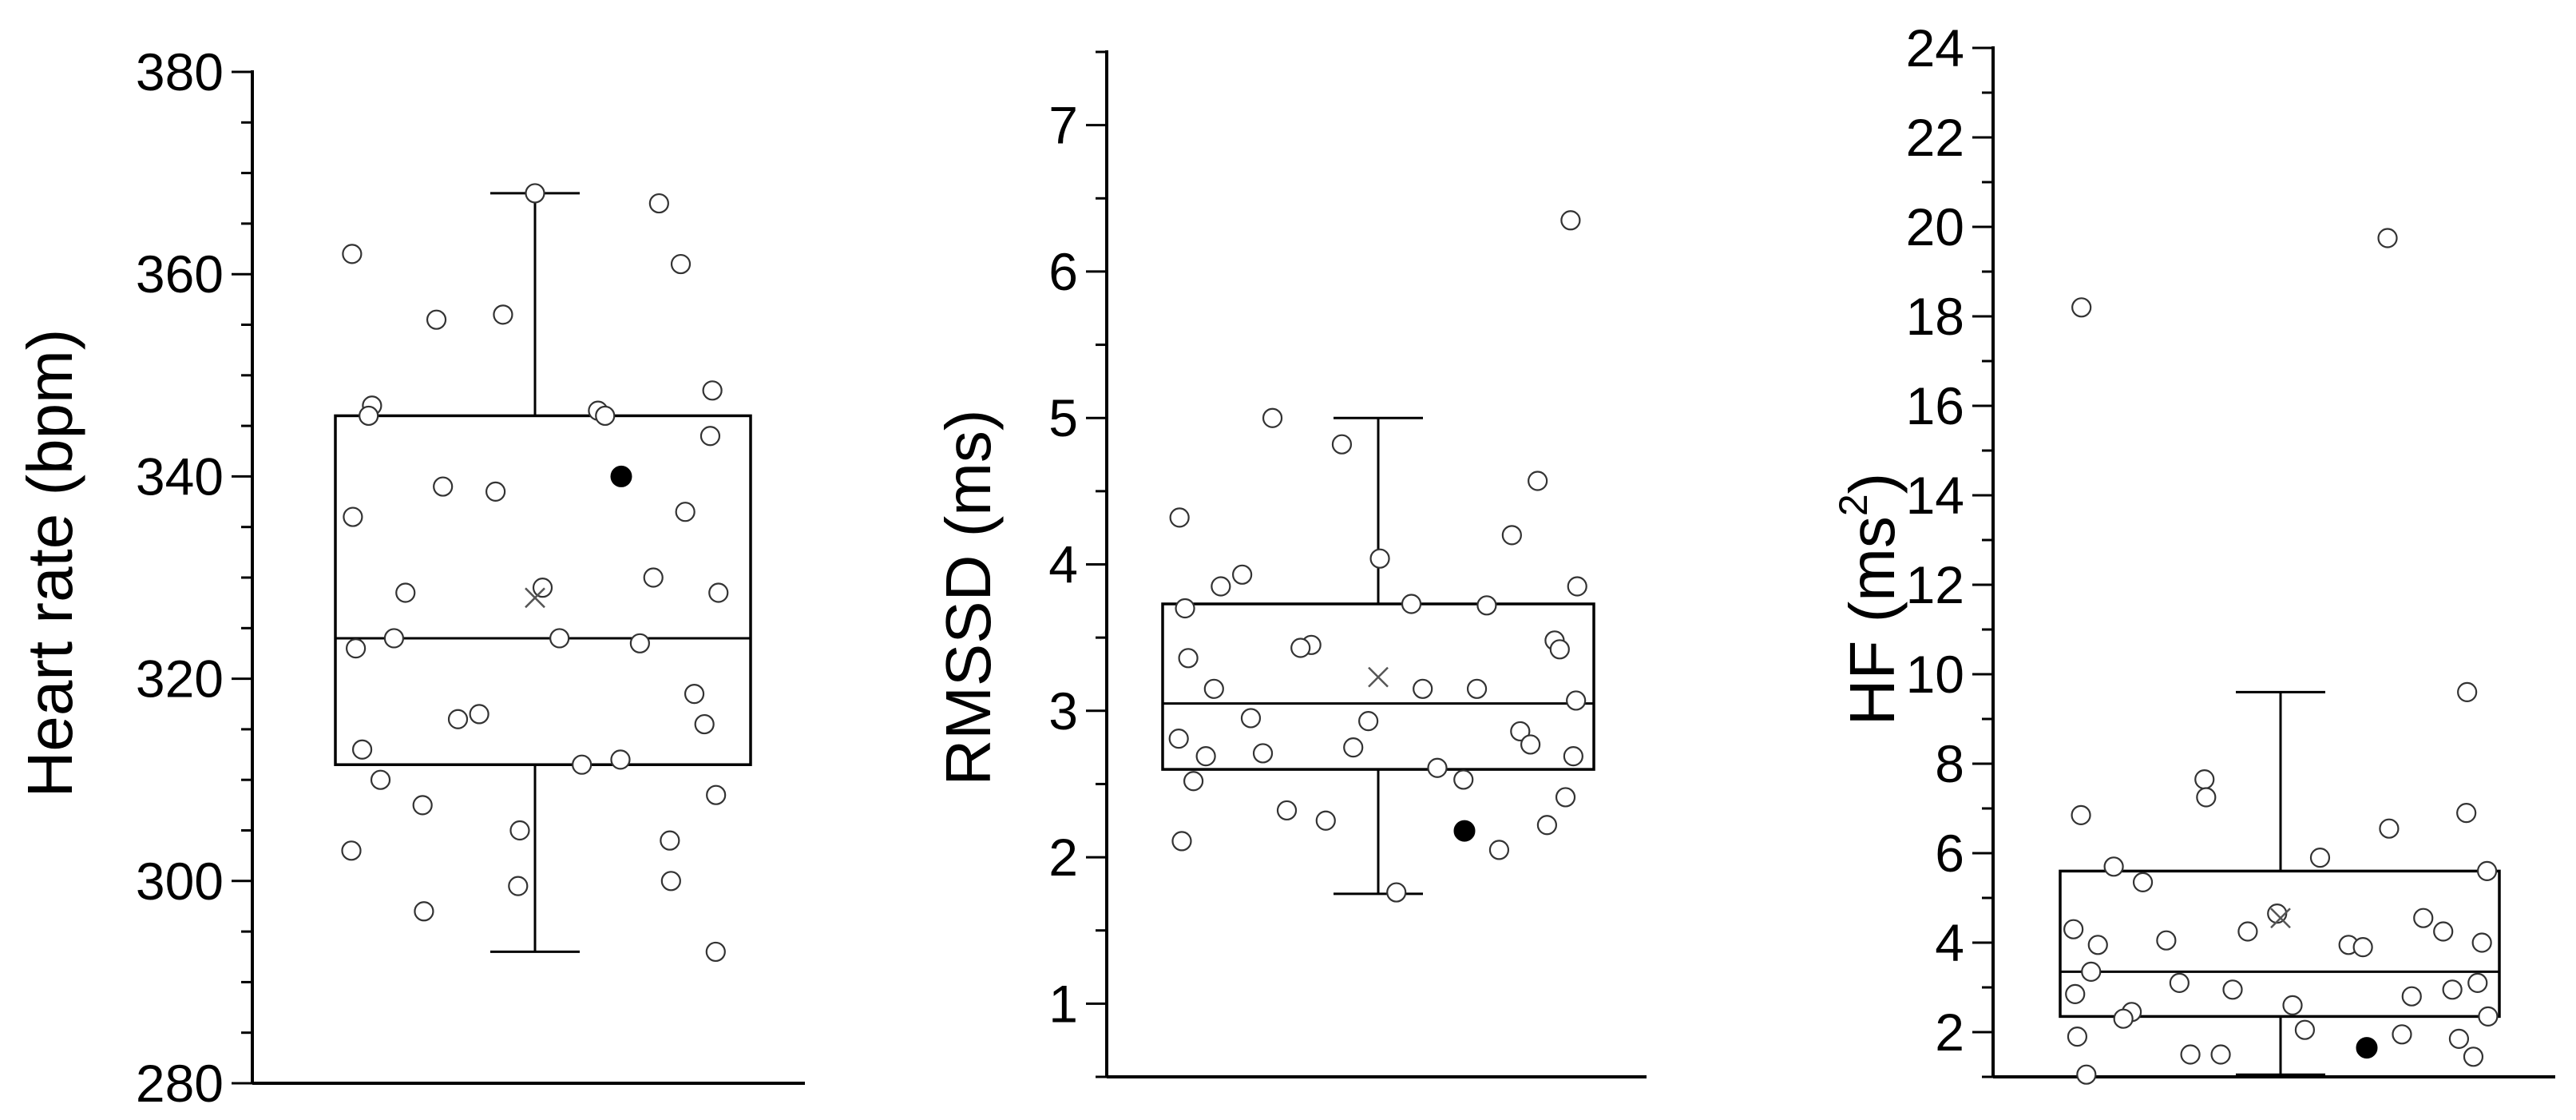  Describe the element at coordinates (180, 71) in the screenshot. I see `heart-rate-tick-label: 380` at that location.